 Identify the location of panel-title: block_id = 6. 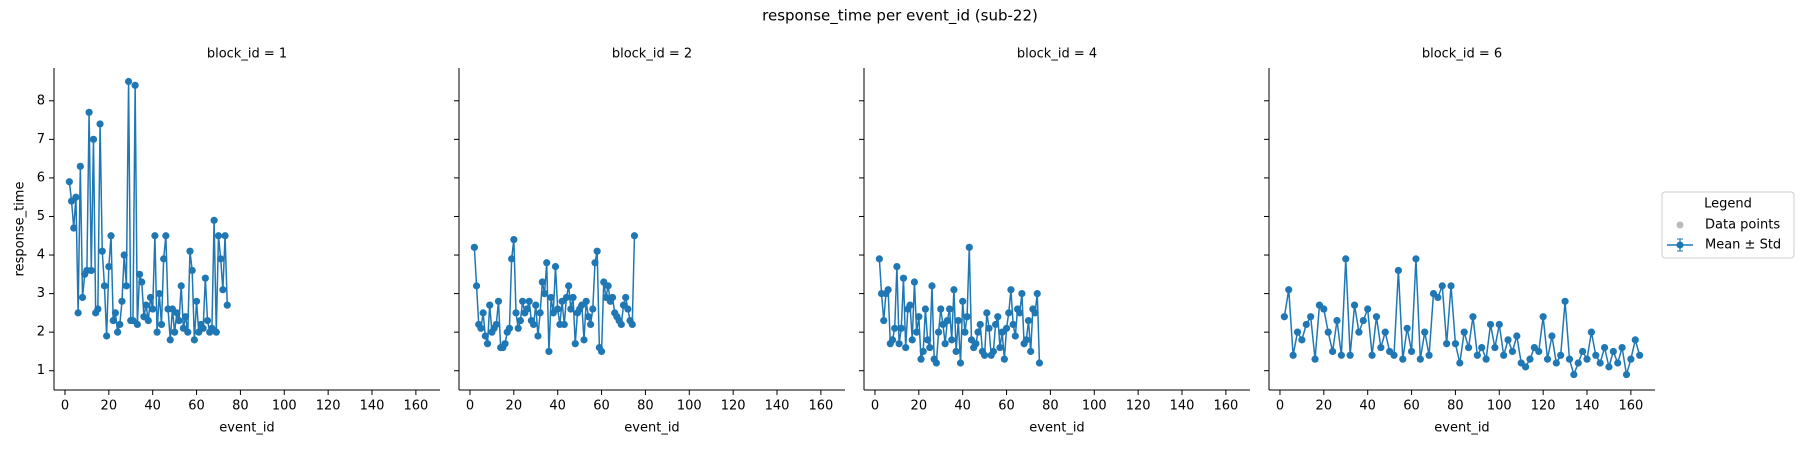
(1462, 54).